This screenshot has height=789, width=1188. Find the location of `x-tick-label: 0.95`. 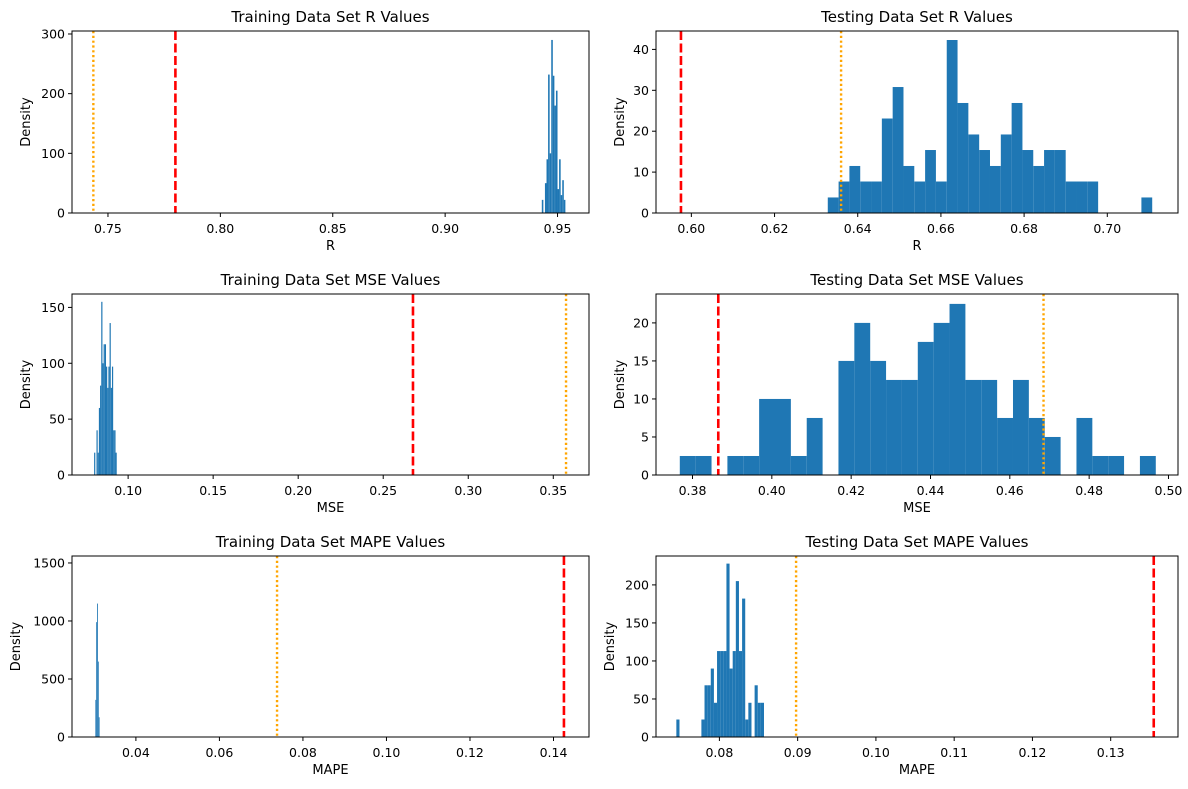

x-tick-label: 0.95 is located at coordinates (558, 228).